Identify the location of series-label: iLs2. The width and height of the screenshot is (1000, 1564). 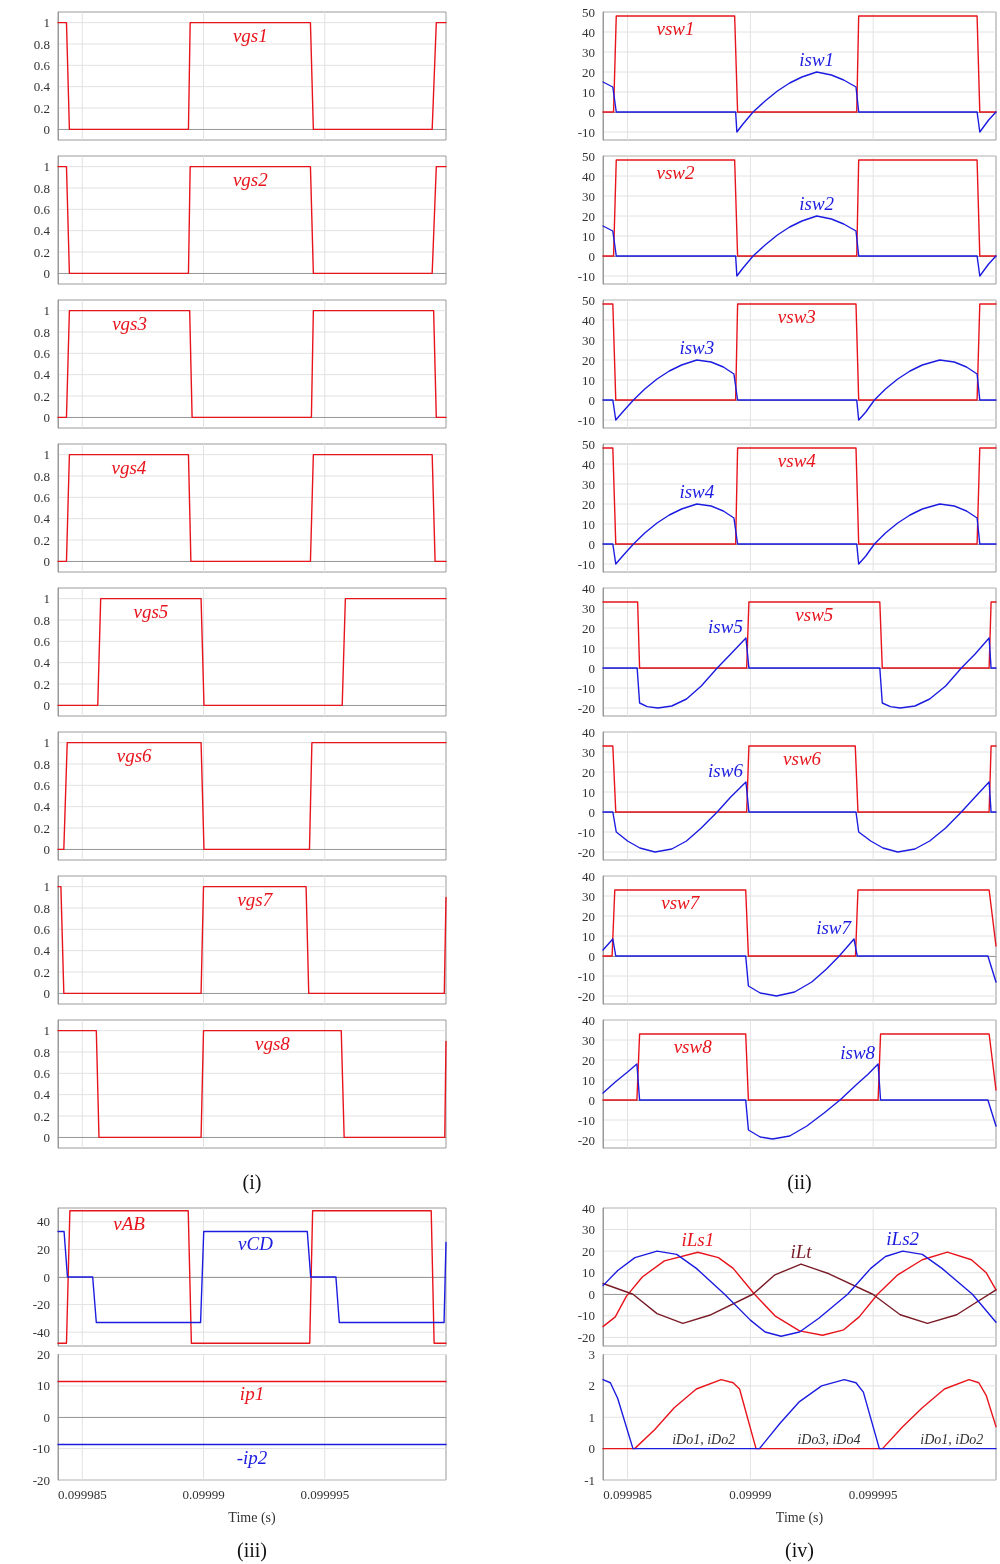
(903, 1239).